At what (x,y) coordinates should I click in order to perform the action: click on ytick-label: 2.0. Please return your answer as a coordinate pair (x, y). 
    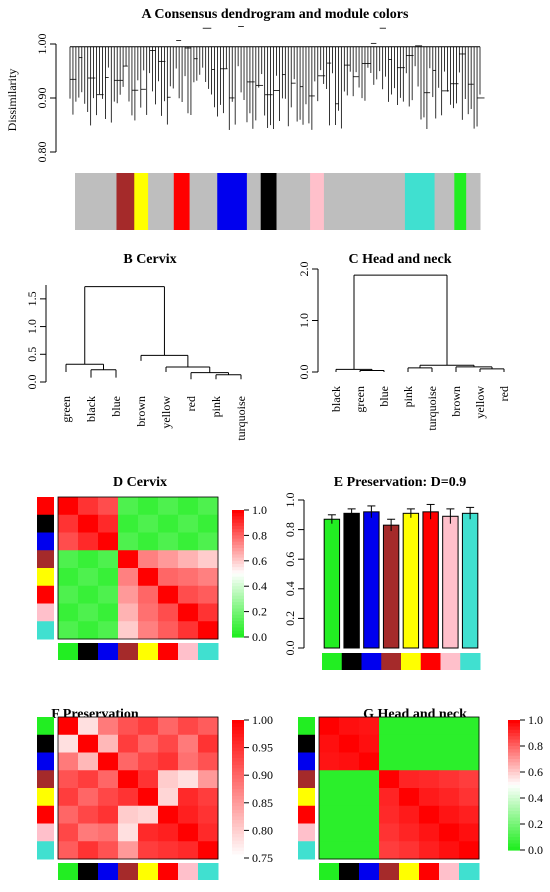
    Looking at the image, I should click on (304, 269).